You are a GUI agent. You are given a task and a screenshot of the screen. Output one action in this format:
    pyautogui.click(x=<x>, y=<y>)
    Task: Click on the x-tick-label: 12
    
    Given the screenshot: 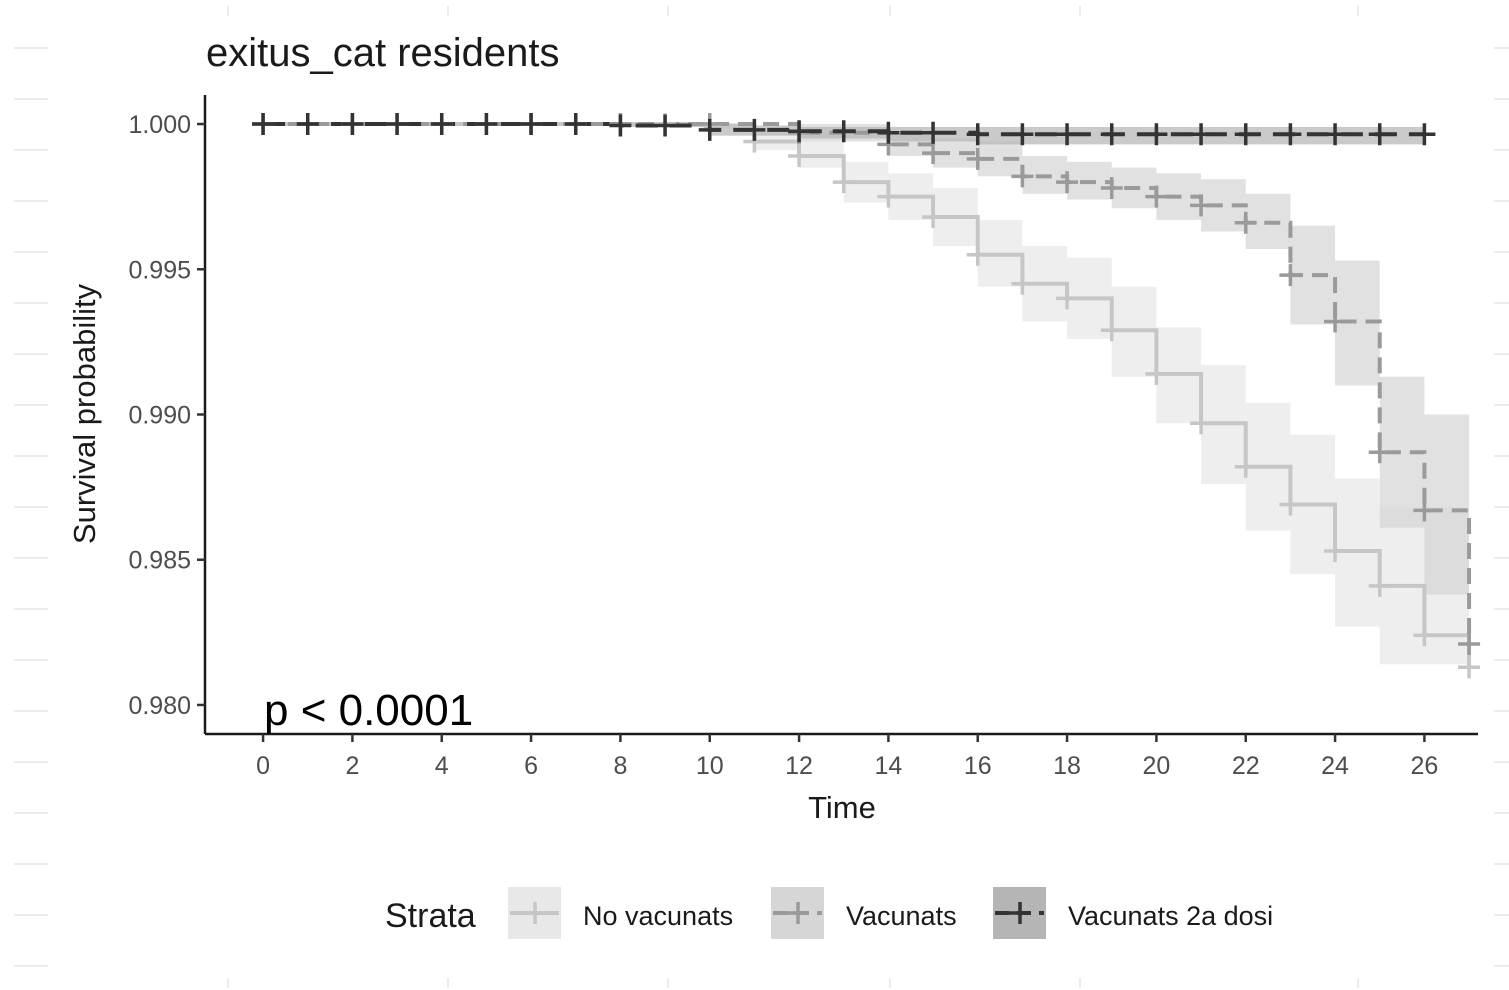 What is the action you would take?
    pyautogui.click(x=799, y=766)
    